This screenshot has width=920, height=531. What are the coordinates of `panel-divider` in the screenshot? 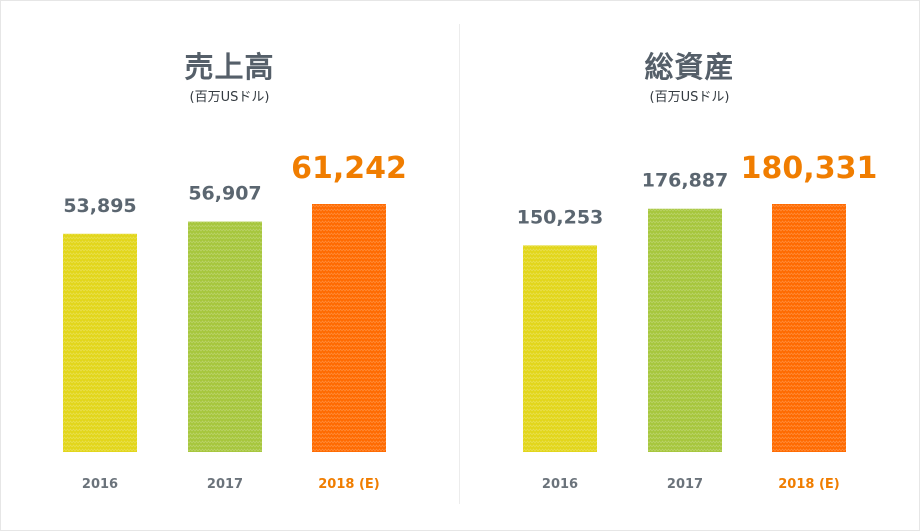 It's located at (459, 264).